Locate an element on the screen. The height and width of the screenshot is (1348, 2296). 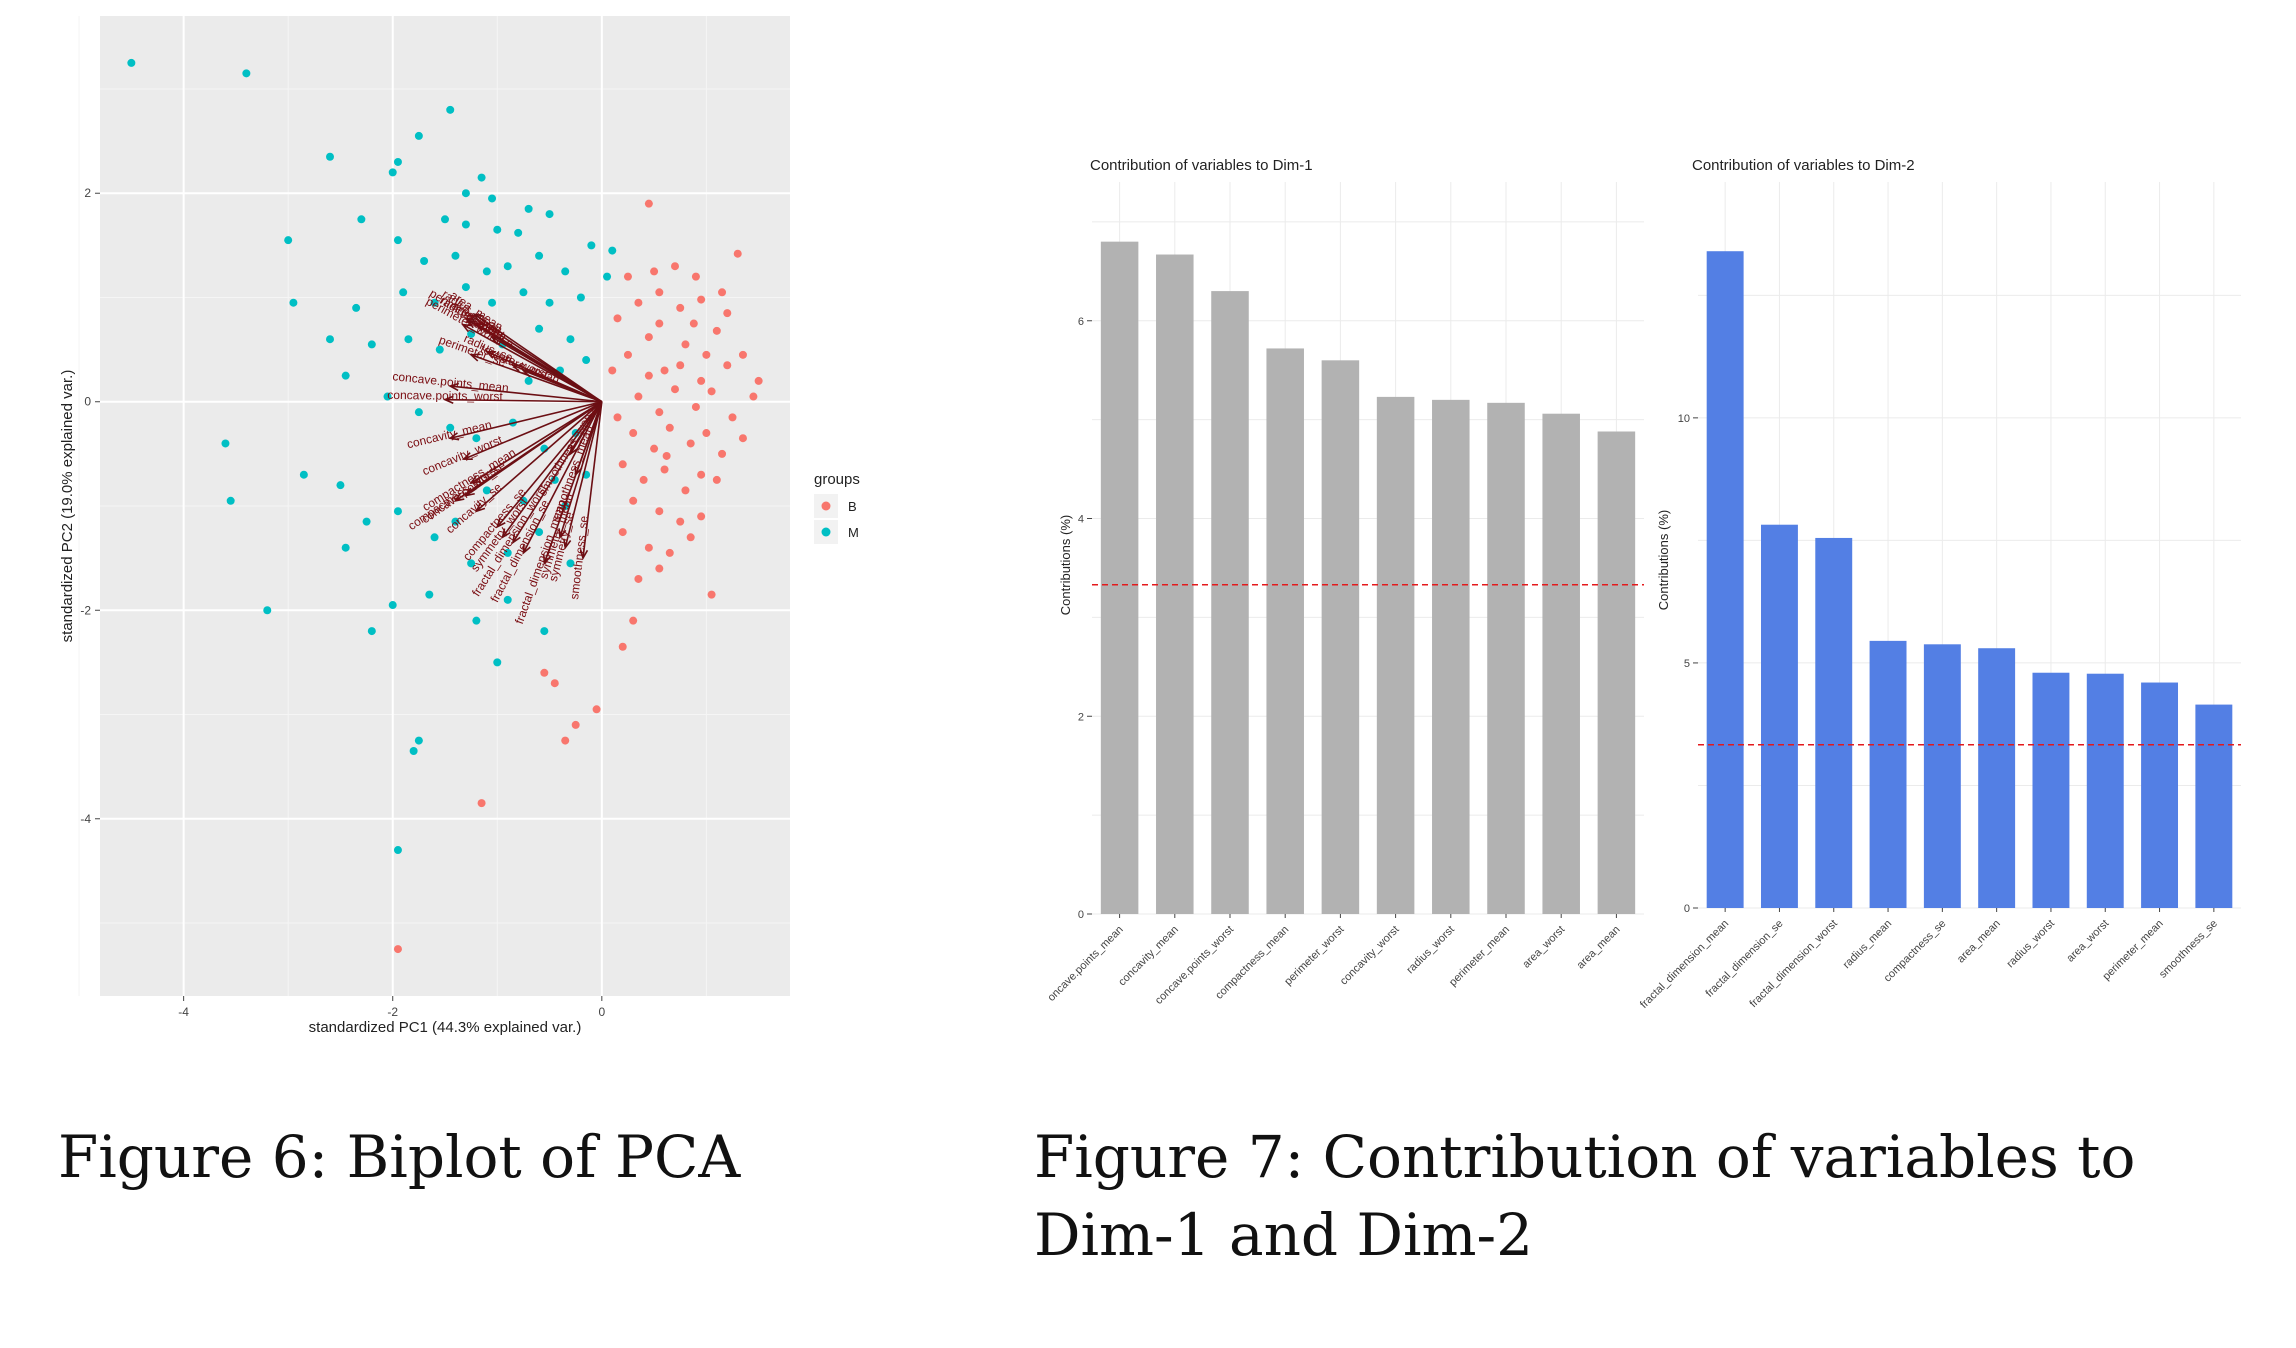
x-tick-label: radius_worst is located at coordinates (2030, 944).